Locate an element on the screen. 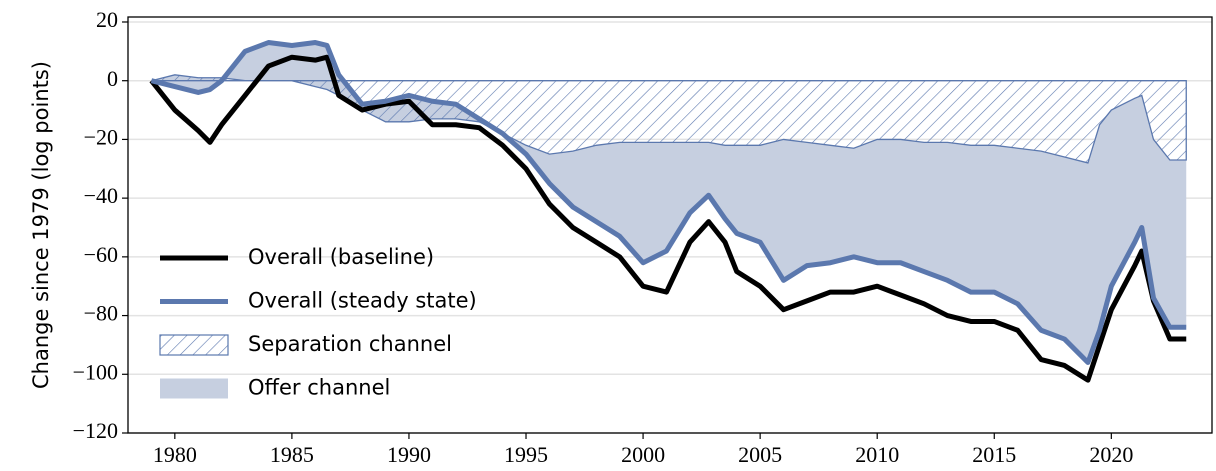  y-tick-label: −60 is located at coordinates (101, 254).